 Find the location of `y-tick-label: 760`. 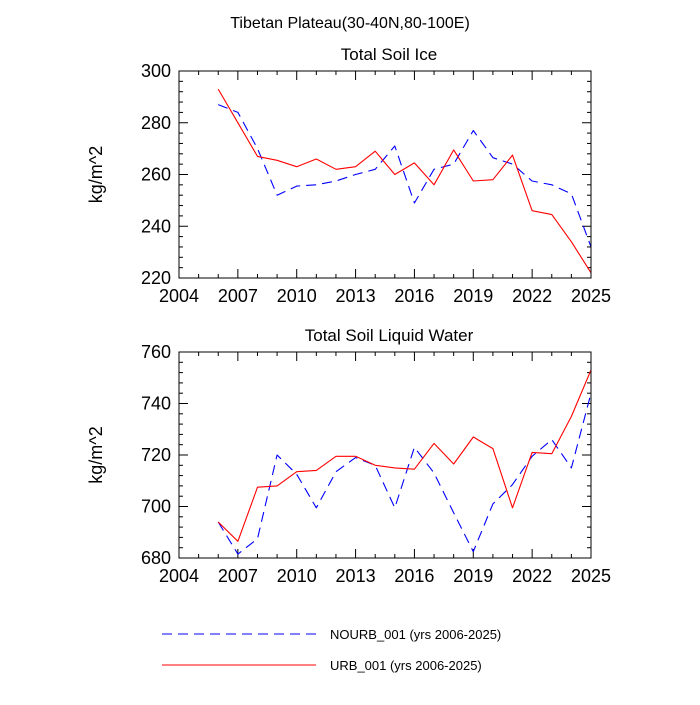

y-tick-label: 760 is located at coordinates (156, 352).